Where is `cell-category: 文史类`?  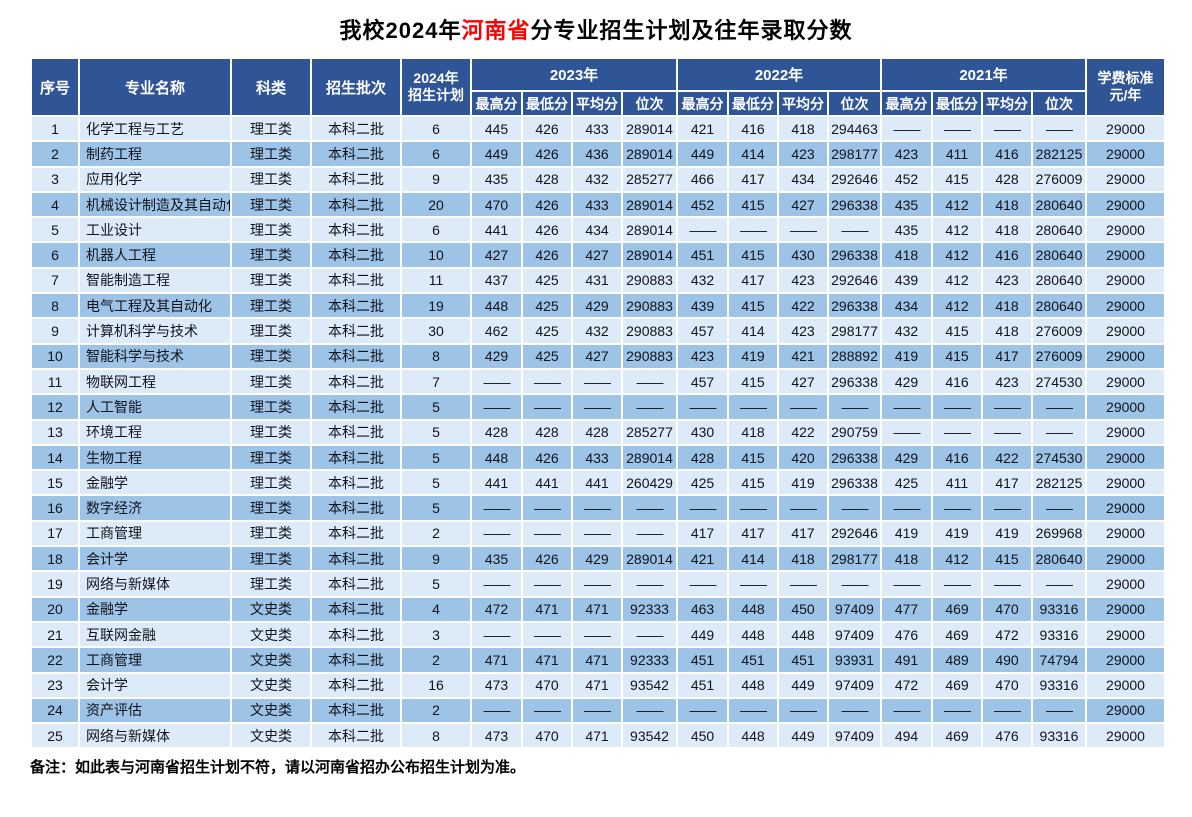 cell-category: 文史类 is located at coordinates (271, 660).